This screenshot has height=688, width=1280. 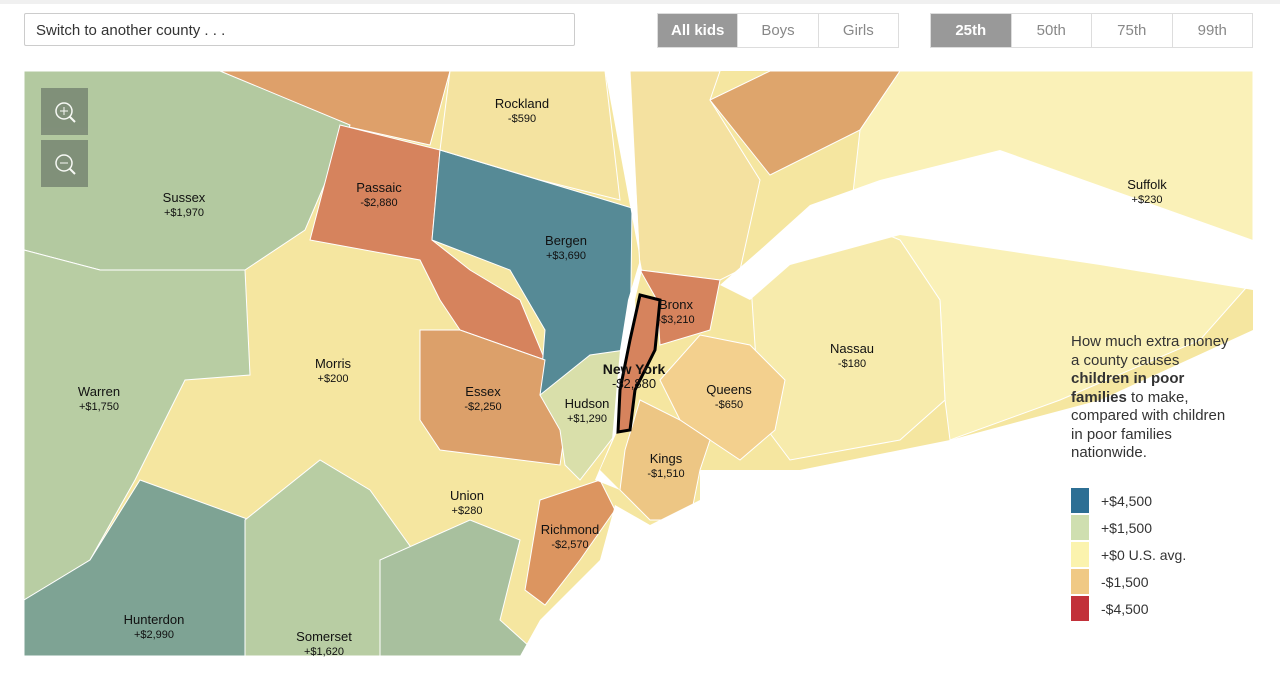 I want to click on zoom-in, so click(x=64, y=111).